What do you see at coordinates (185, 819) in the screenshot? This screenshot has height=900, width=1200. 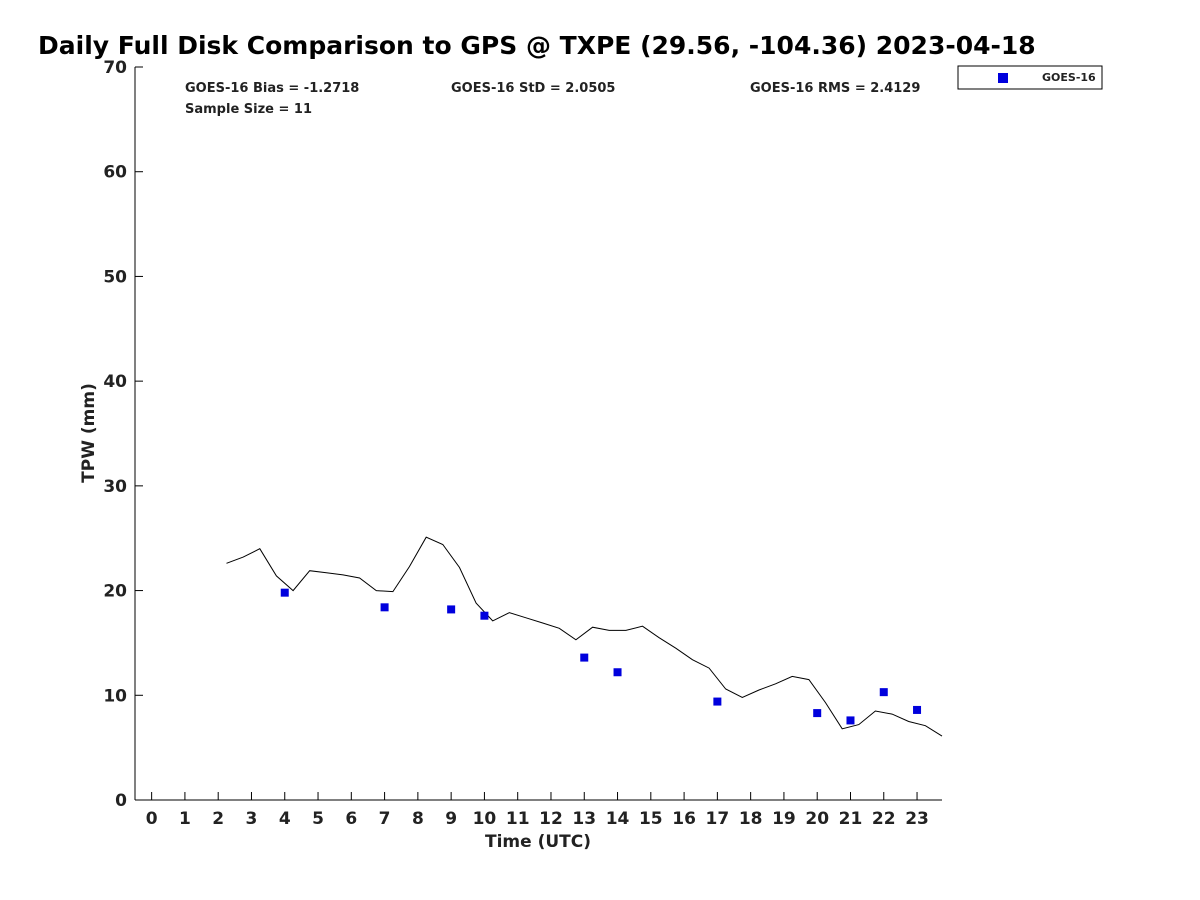 I see `x-tick-label-1: 1` at bounding box center [185, 819].